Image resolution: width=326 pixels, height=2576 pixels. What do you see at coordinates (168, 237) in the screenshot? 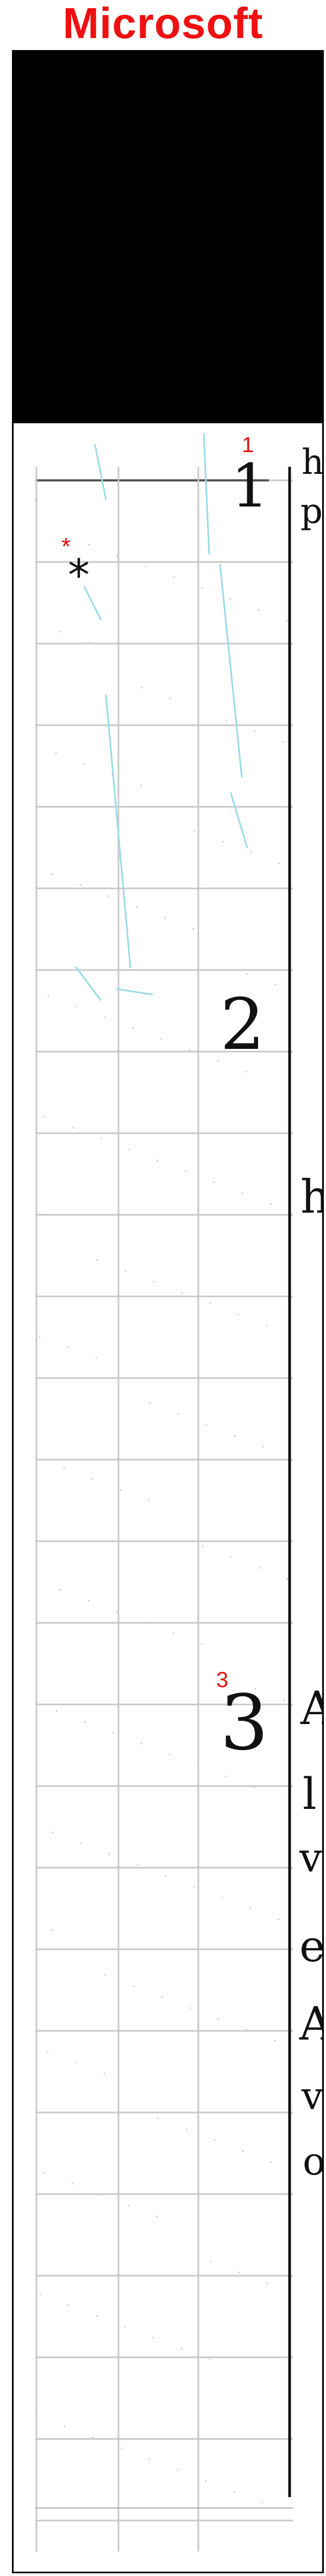
I see `redacted-region` at bounding box center [168, 237].